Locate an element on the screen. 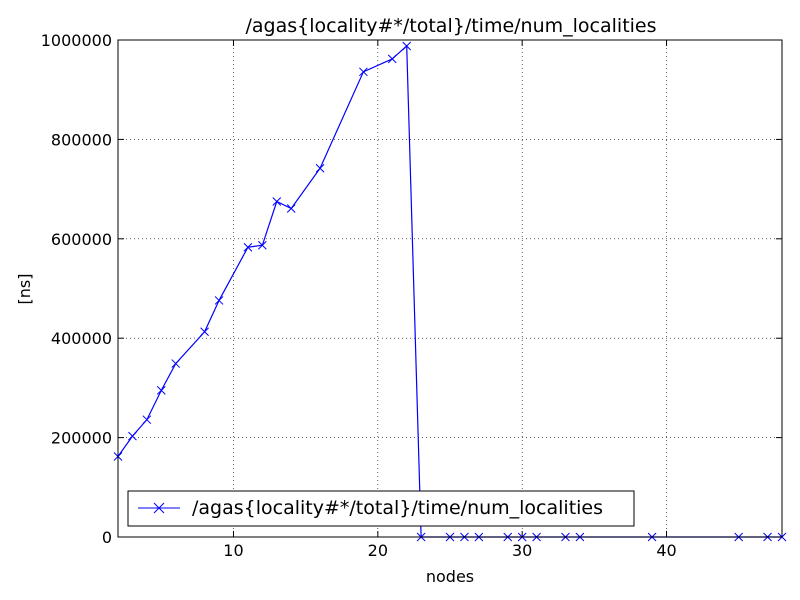 The image size is (800, 600). x-tick-label: 10 is located at coordinates (233, 550).